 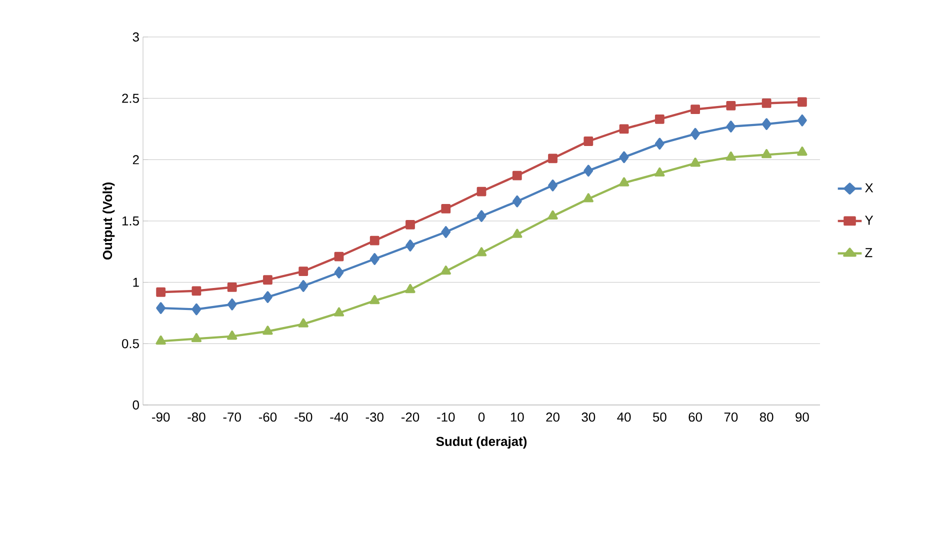 What do you see at coordinates (869, 220) in the screenshot?
I see `legend-label: Y` at bounding box center [869, 220].